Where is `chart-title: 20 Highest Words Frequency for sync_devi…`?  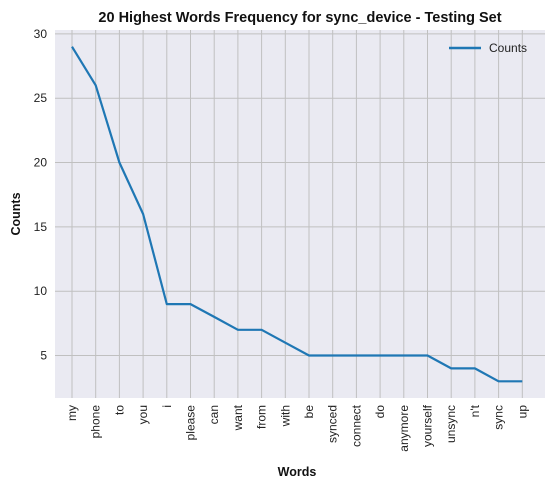
chart-title: 20 Highest Words Frequency for sync_devi… is located at coordinates (299, 18).